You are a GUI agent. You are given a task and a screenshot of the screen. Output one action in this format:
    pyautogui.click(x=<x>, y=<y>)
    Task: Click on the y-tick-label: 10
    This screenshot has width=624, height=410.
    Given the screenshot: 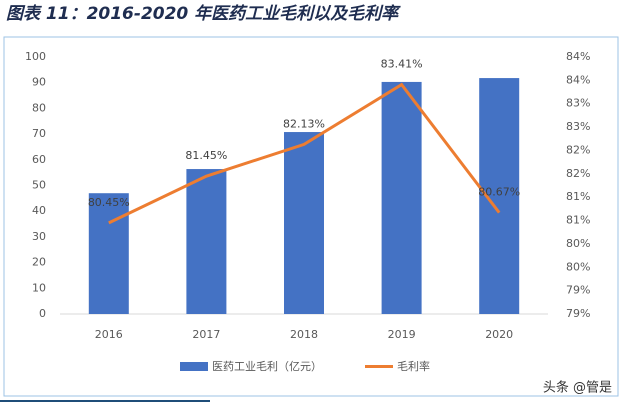 What is the action you would take?
    pyautogui.click(x=39, y=287)
    